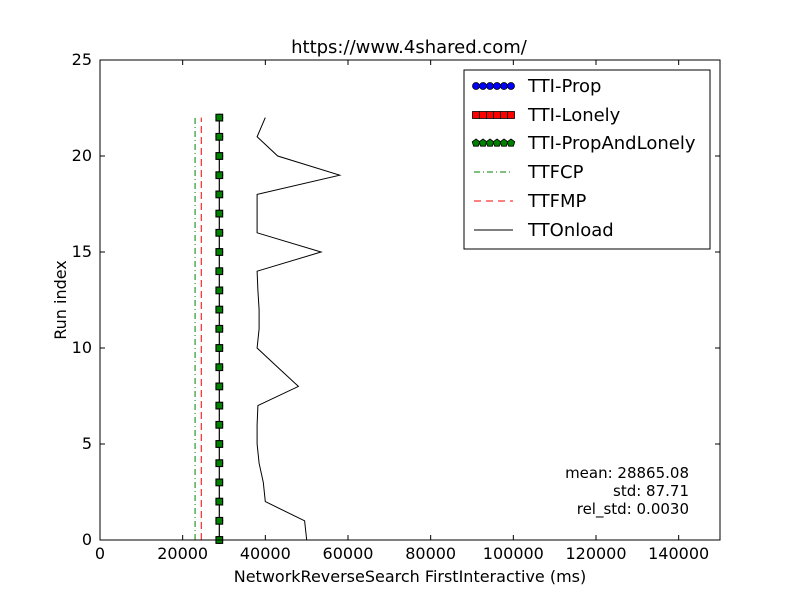 The height and width of the screenshot is (600, 800). Describe the element at coordinates (557, 201) in the screenshot. I see `legend-label: TTFMP` at that location.